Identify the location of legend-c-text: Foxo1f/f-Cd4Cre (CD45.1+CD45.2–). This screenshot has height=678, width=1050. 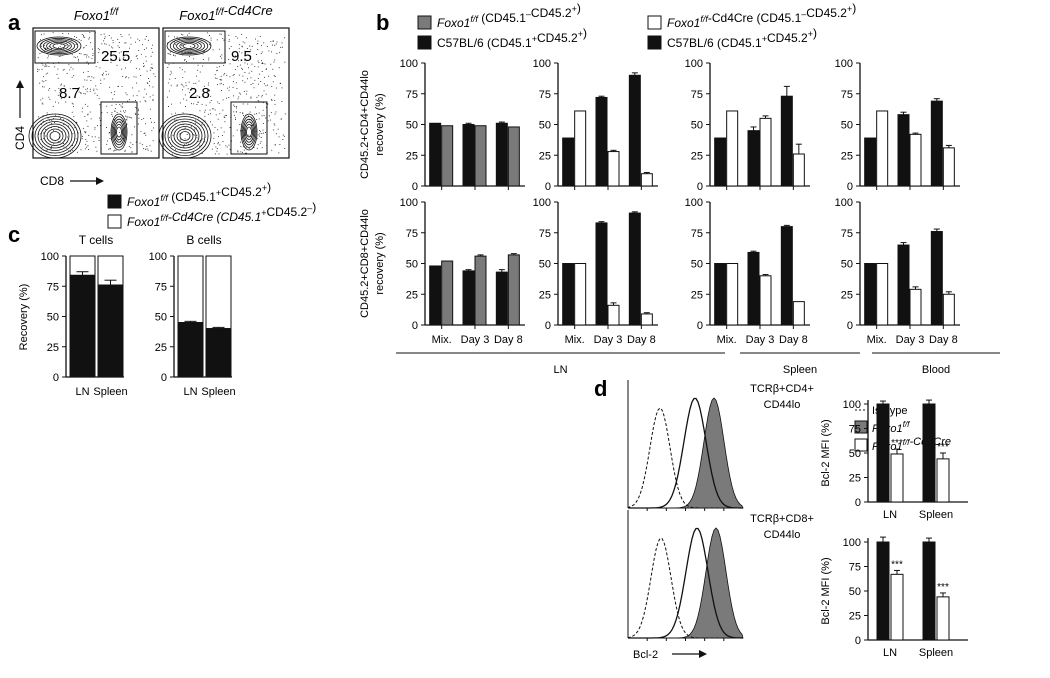
(221, 214).